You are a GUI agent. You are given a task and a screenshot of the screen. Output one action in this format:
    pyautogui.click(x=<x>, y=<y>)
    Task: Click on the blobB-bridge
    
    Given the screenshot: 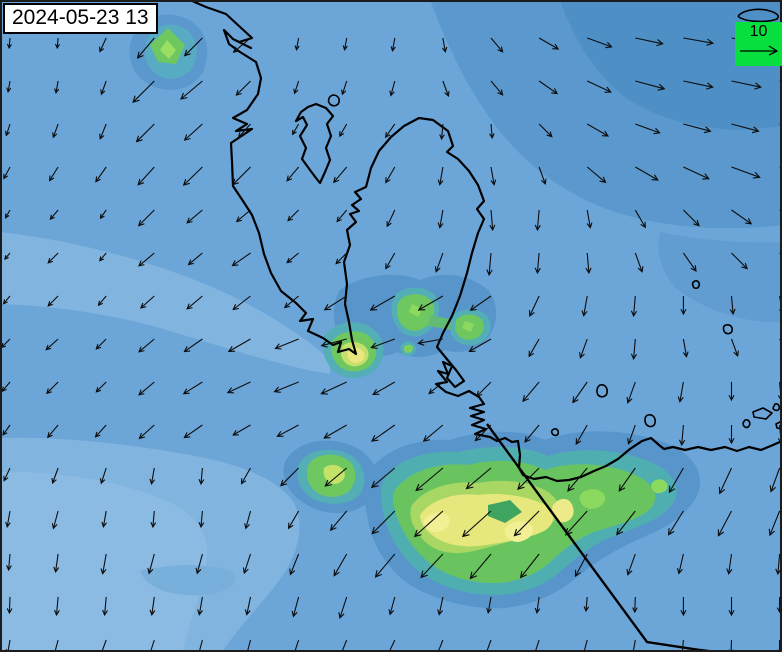 What is the action you would take?
    pyautogui.click(x=441, y=322)
    